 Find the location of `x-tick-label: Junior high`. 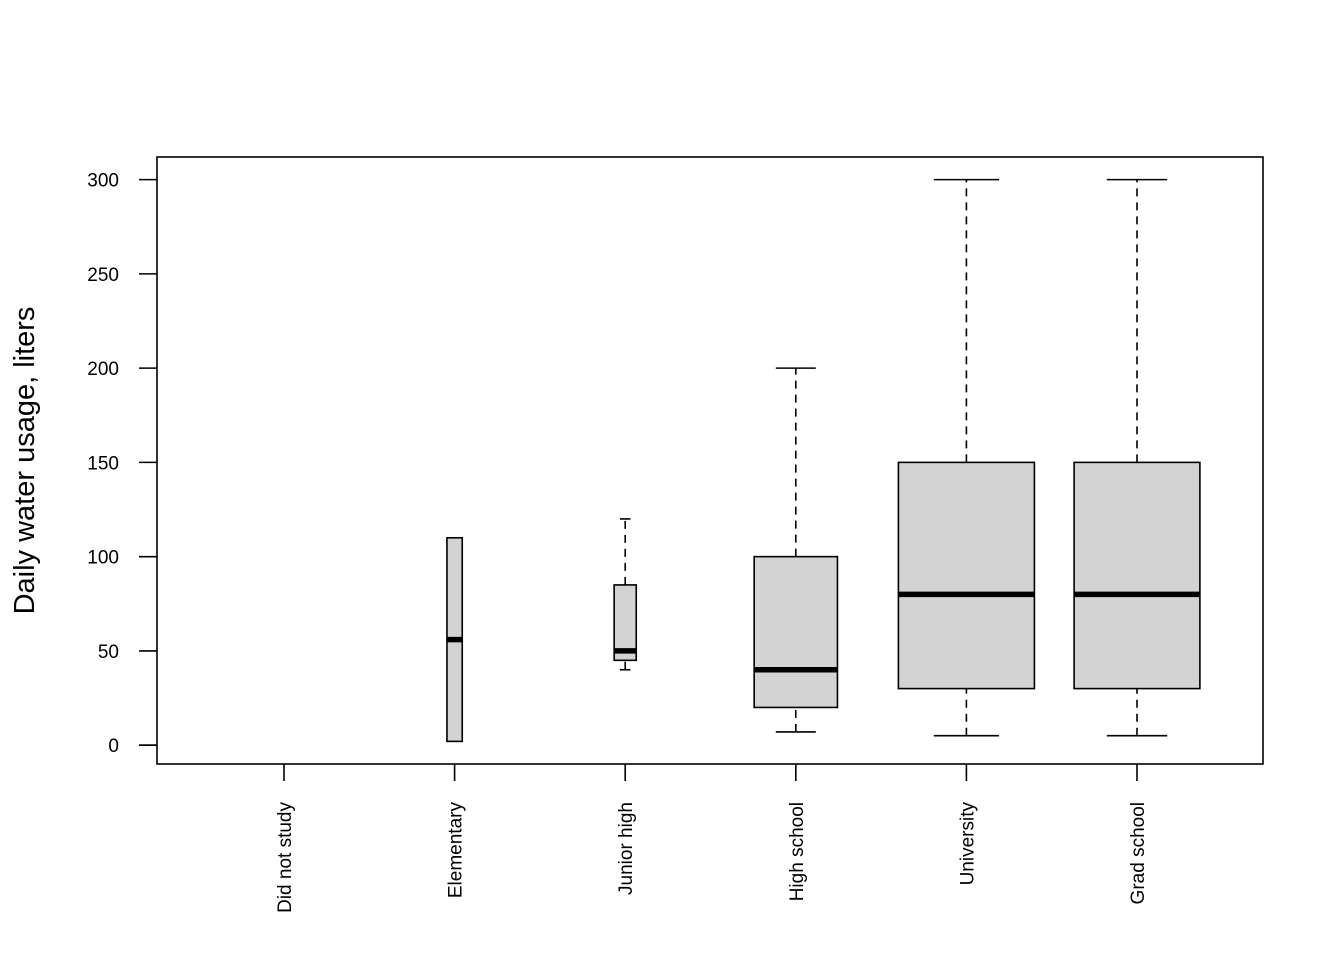

x-tick-label: Junior high is located at coordinates (626, 848).